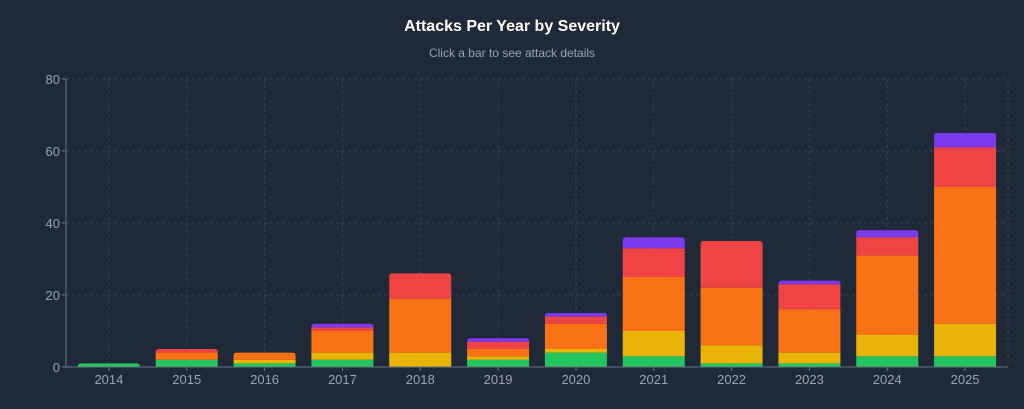 The image size is (1024, 409). Describe the element at coordinates (575, 379) in the screenshot. I see `x-tick-label: 2020` at that location.